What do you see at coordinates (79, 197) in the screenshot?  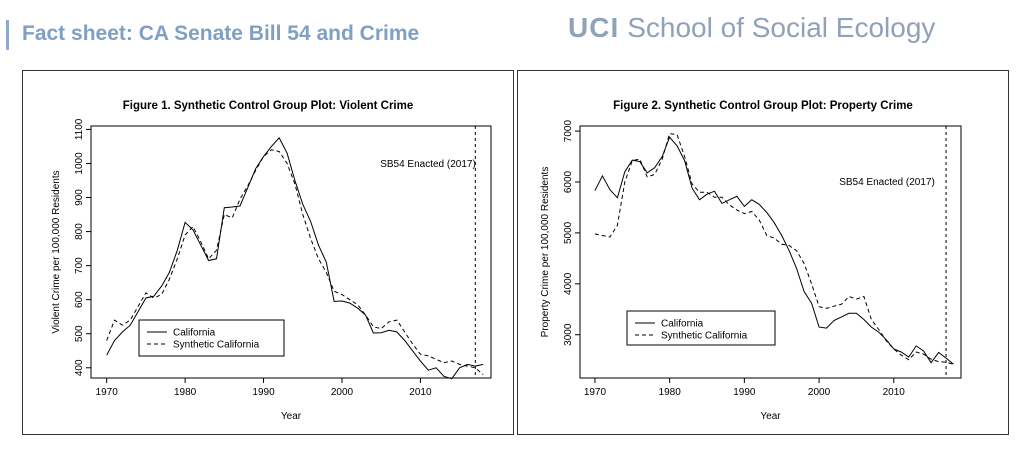 I see `y-tick-label: 900` at bounding box center [79, 197].